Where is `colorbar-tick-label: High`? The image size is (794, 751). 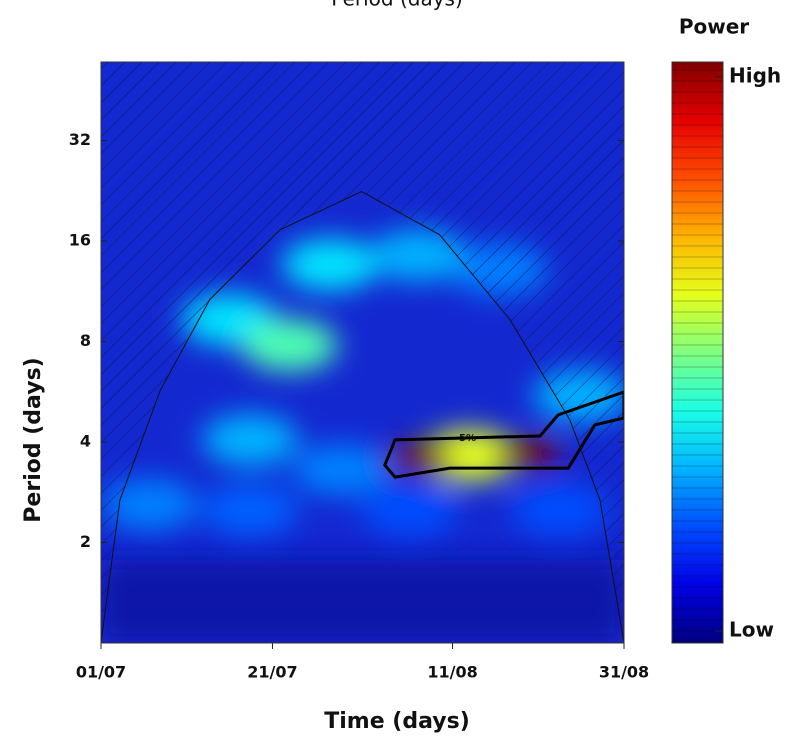
colorbar-tick-label: High is located at coordinates (755, 76).